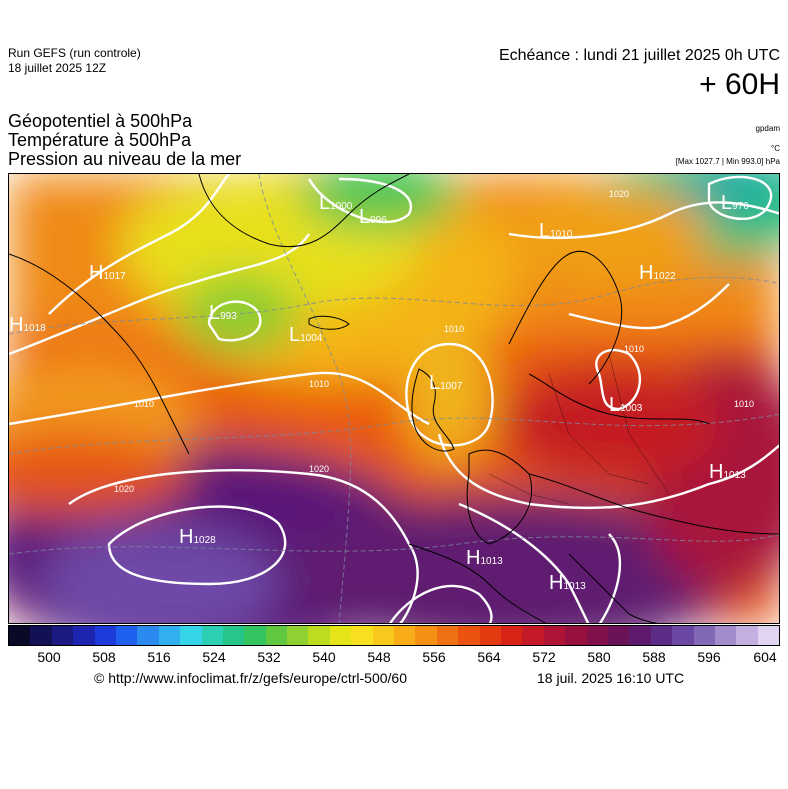 This screenshot has width=788, height=789. What do you see at coordinates (34, 328) in the screenshot?
I see `center-value: 1018` at bounding box center [34, 328].